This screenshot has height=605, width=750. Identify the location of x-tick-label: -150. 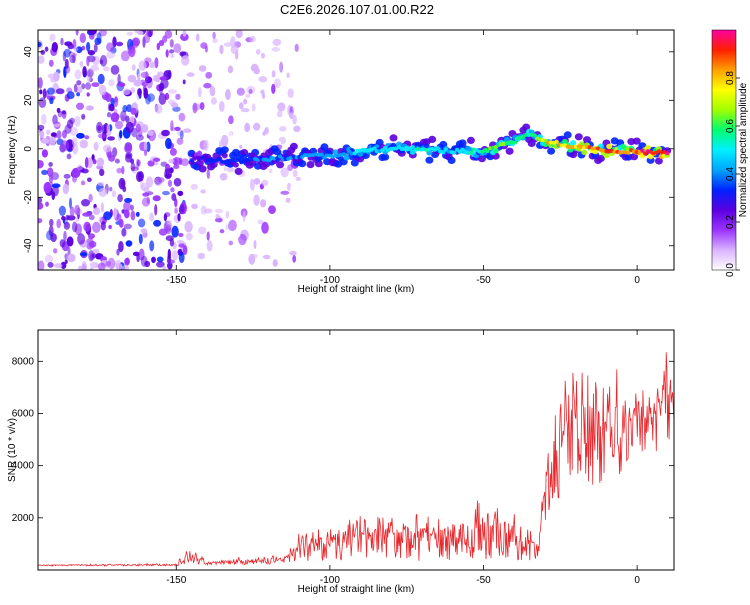
(176, 580).